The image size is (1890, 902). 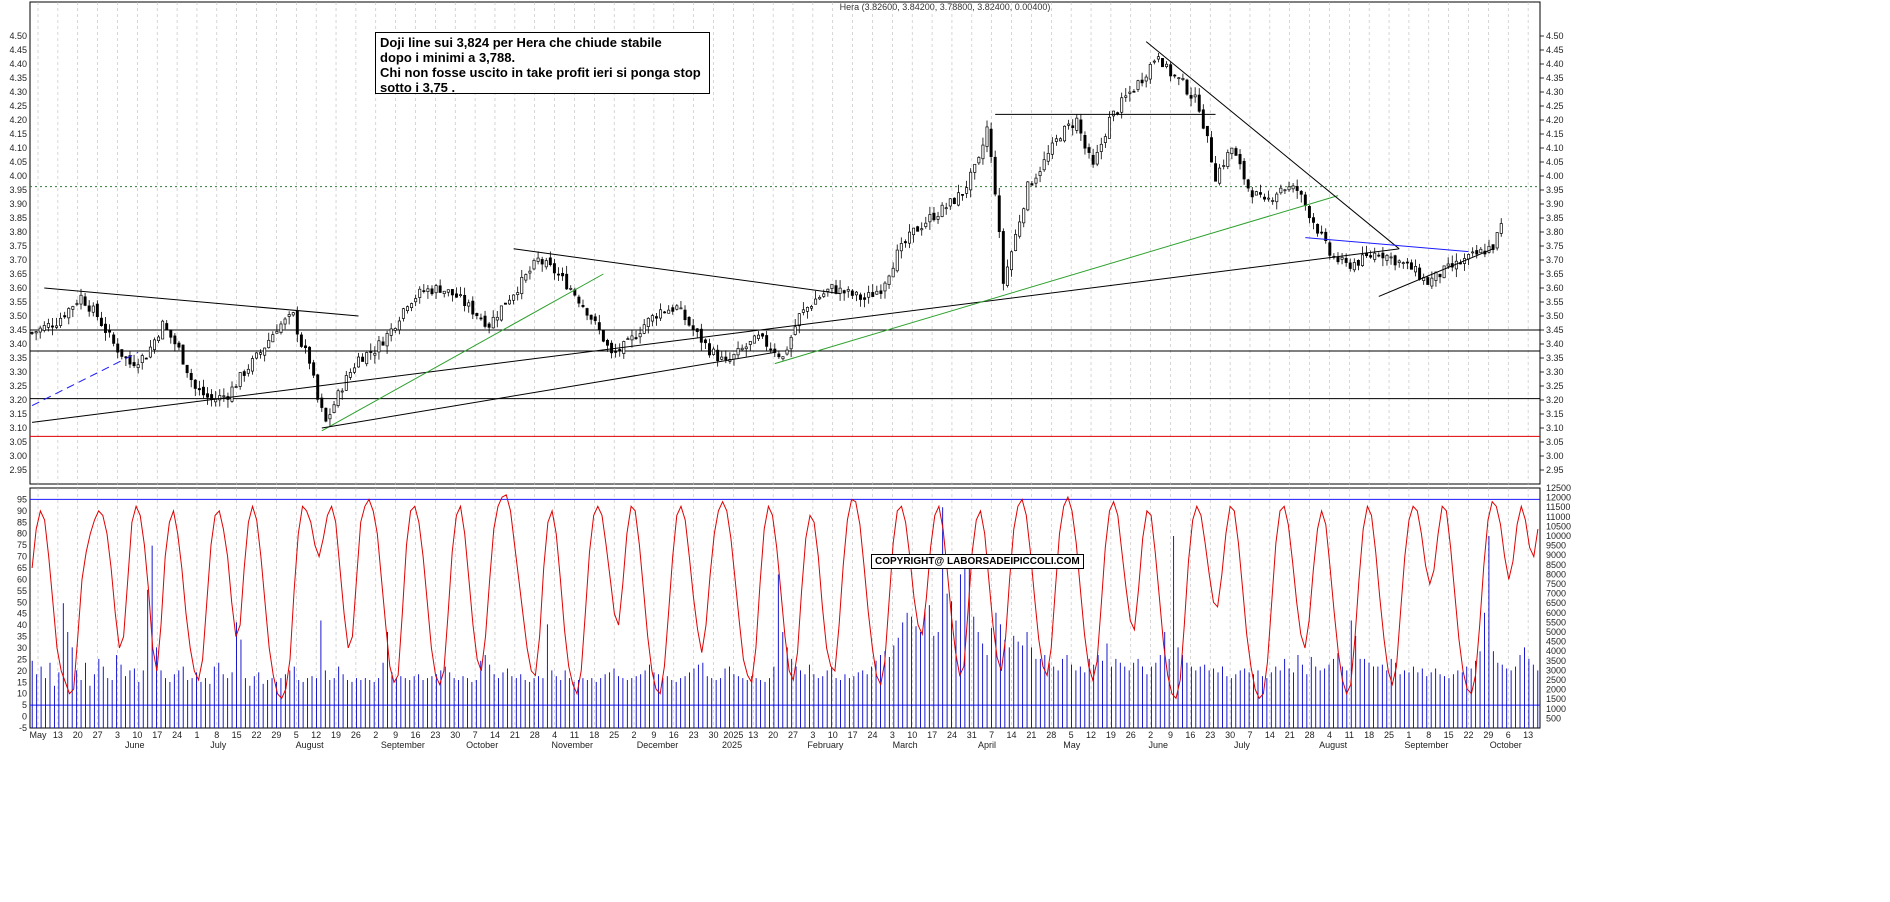 I want to click on x-tick-label: 14, so click(x=1270, y=735).